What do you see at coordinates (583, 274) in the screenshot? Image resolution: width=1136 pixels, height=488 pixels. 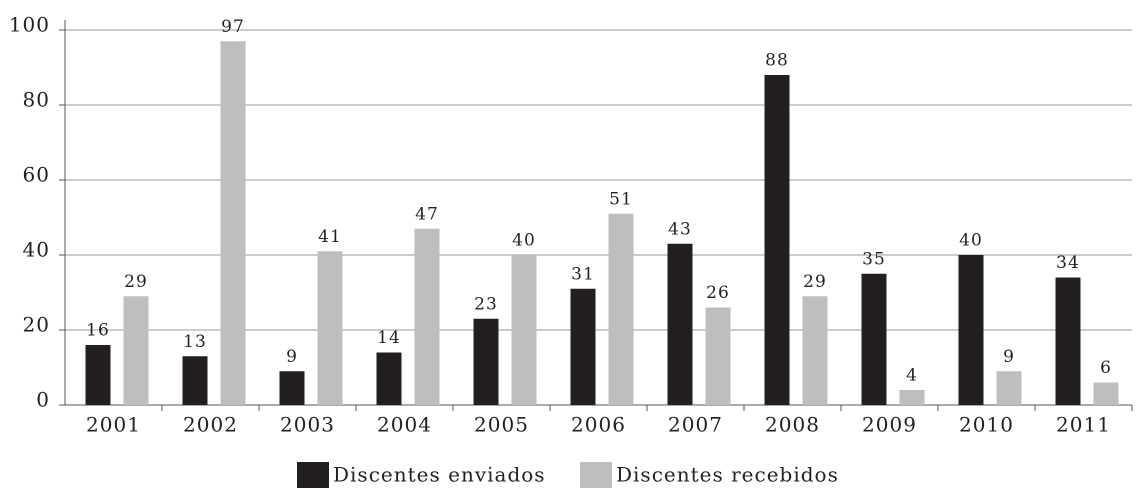 I see `value-label: 31` at bounding box center [583, 274].